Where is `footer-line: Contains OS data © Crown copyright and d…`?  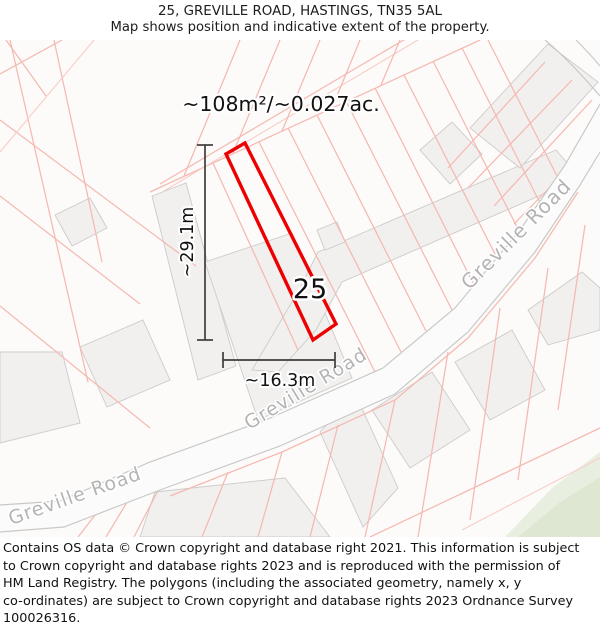 footer-line: Contains OS data © Crown copyright and d… is located at coordinates (291, 548).